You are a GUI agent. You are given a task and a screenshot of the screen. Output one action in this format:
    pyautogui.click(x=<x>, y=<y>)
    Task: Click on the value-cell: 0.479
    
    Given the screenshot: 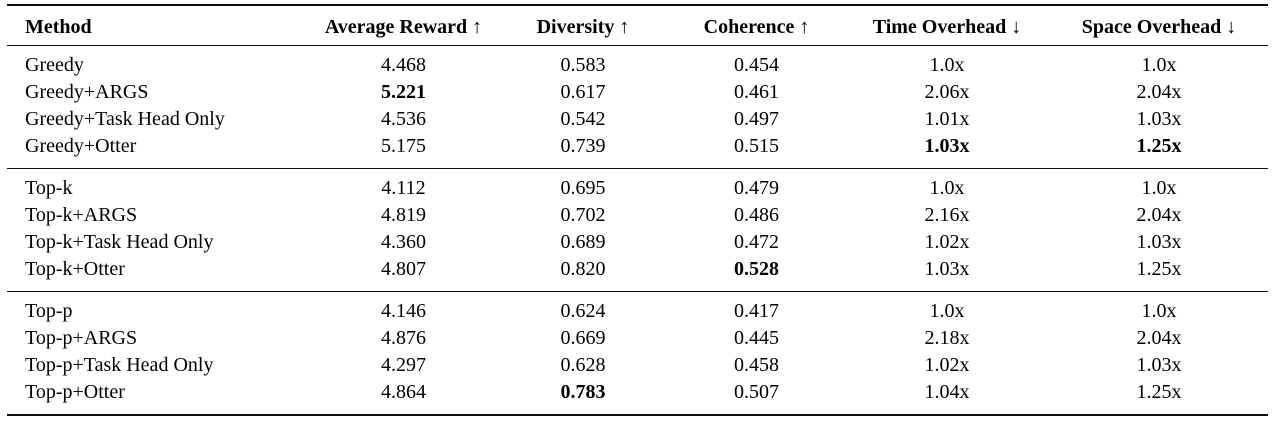 What is the action you would take?
    pyautogui.click(x=756, y=188)
    